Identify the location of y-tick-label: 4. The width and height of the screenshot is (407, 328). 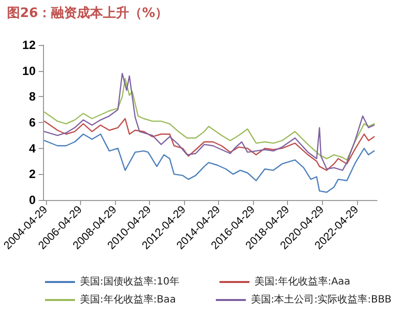
(32, 148).